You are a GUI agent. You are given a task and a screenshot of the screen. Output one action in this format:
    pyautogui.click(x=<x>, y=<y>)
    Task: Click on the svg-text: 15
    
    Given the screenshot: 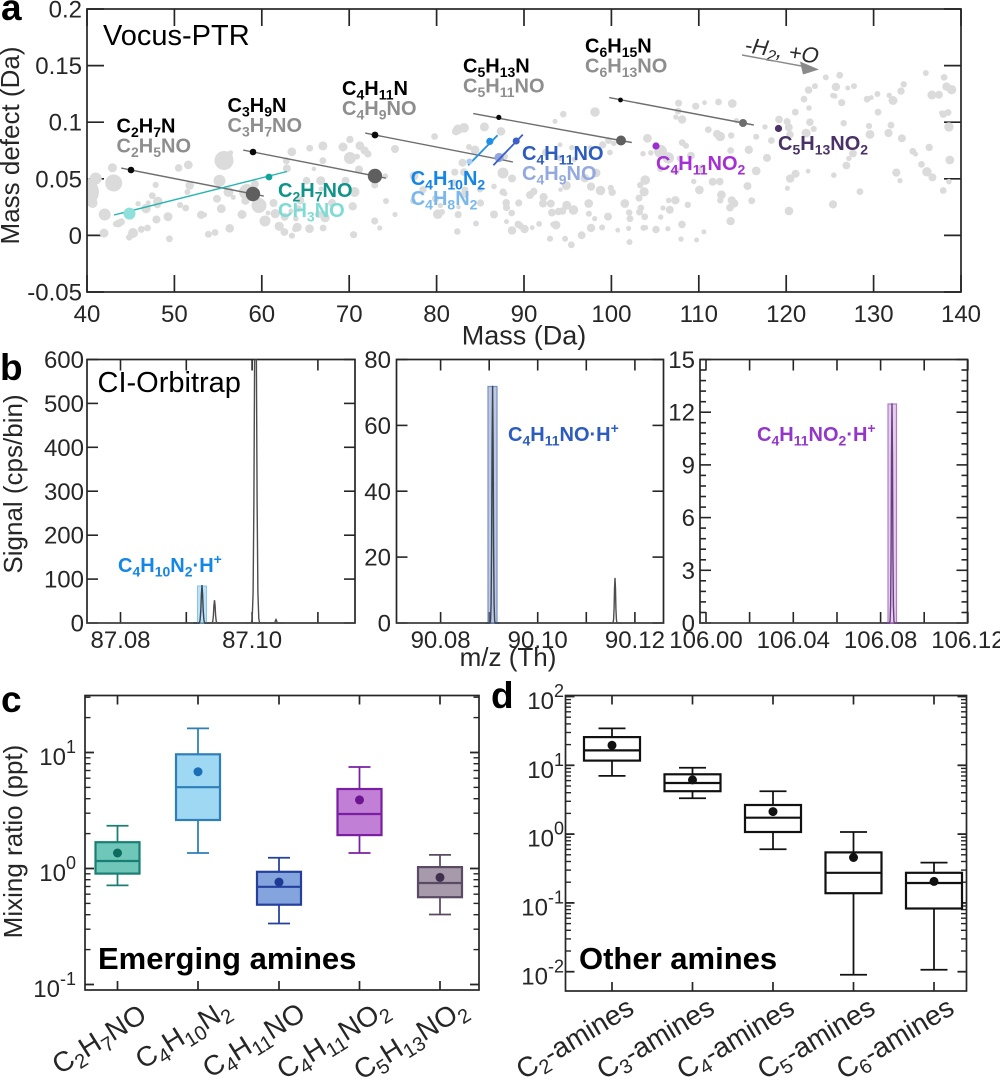 What is the action you would take?
    pyautogui.click(x=681, y=360)
    